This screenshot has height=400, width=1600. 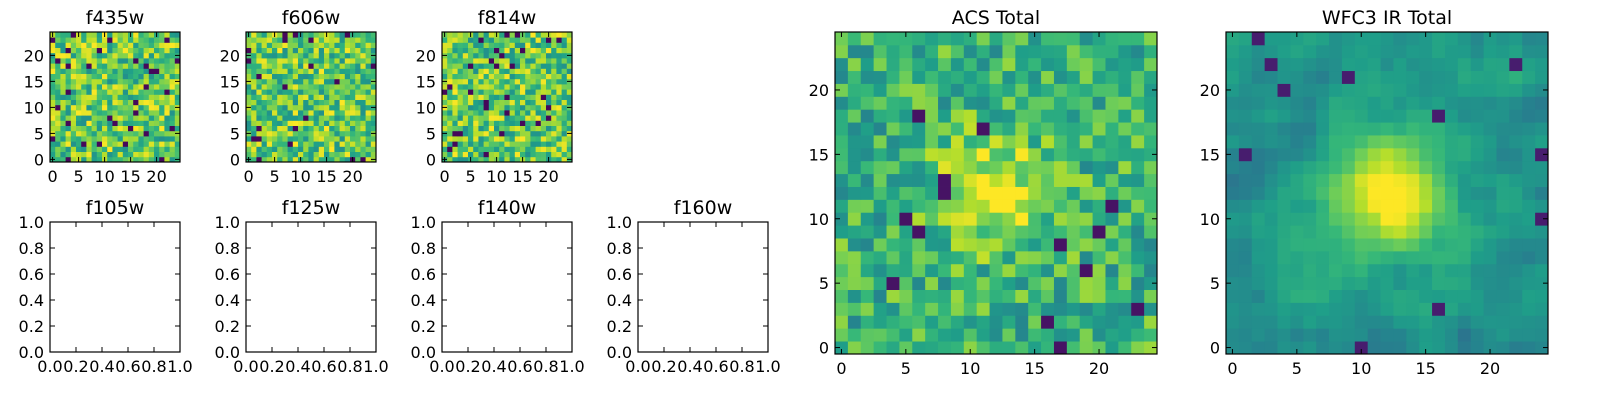 I want to click on x-tick-label: 0, so click(x=445, y=176).